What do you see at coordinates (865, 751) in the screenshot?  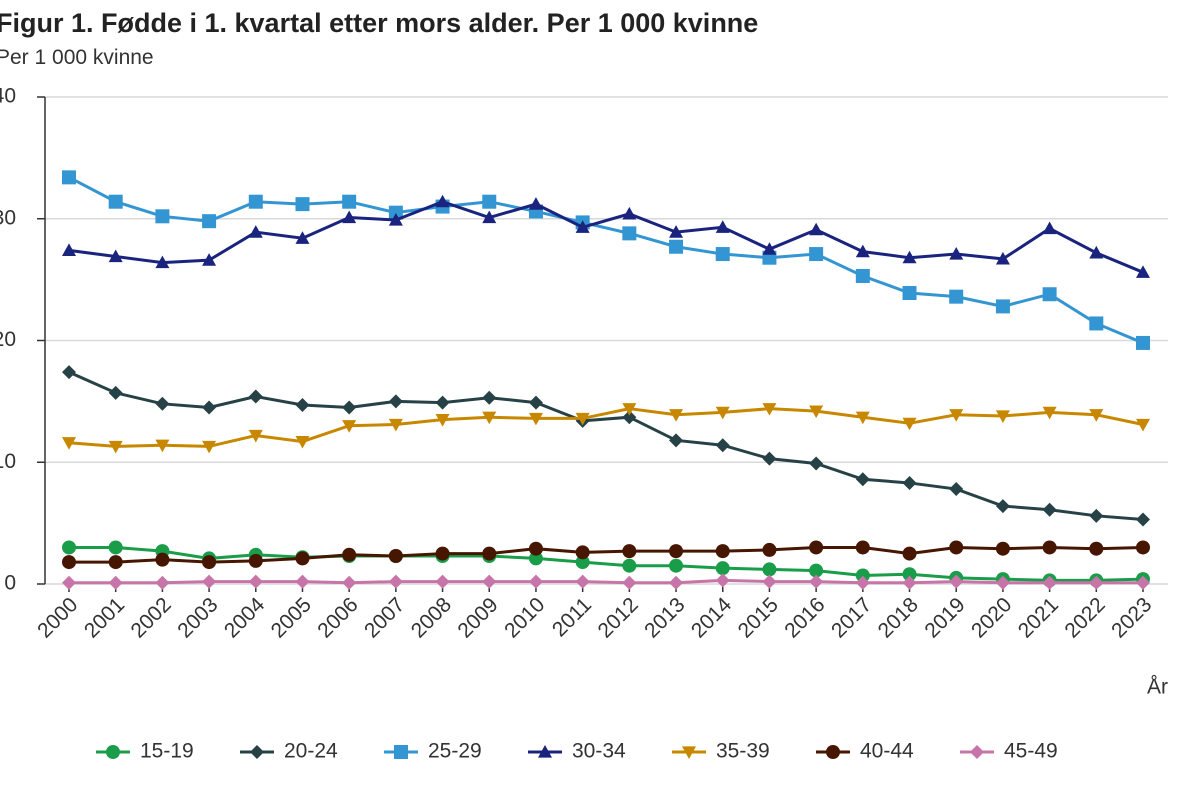 I see `legend-item: 40-44` at bounding box center [865, 751].